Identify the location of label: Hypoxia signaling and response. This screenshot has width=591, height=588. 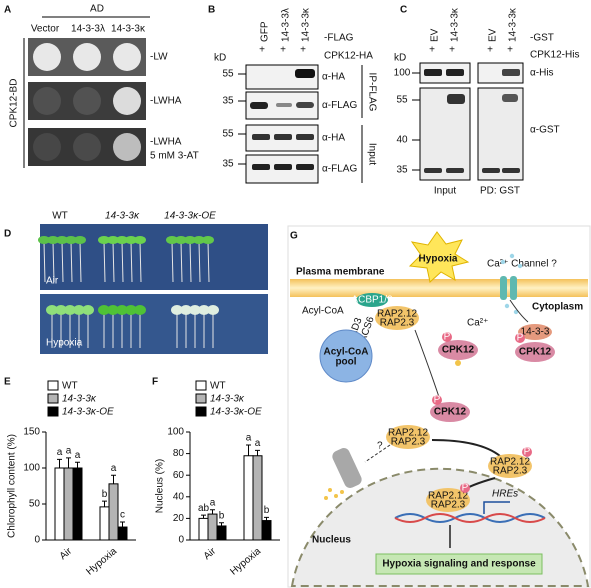
(459, 564).